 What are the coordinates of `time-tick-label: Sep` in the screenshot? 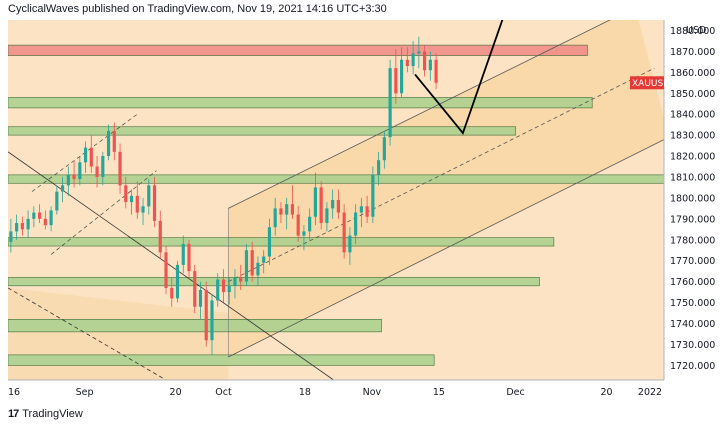 It's located at (85, 392).